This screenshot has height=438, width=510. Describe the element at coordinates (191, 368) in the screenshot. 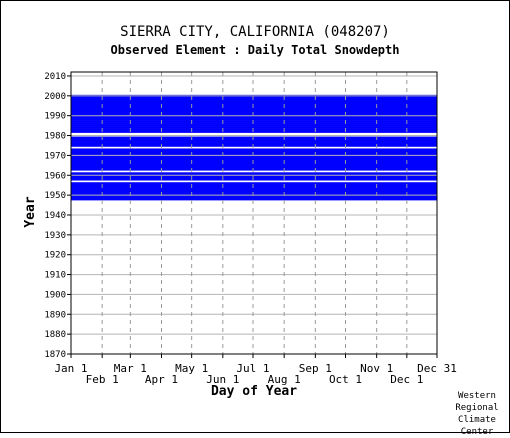

I see `x-tick-label: May 1` at that location.